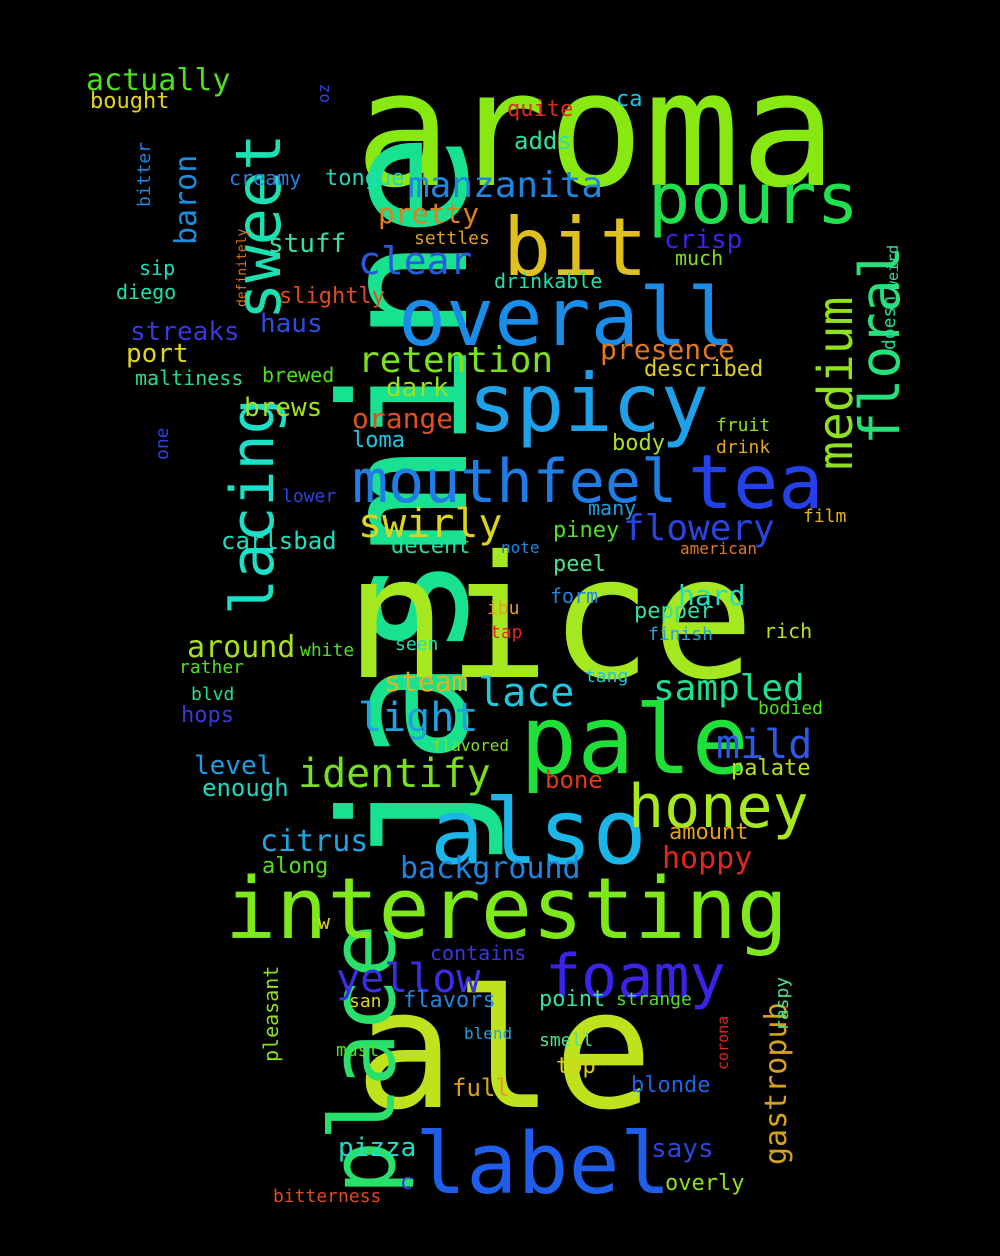 Image resolution: width=1000 pixels, height=1256 pixels. Describe the element at coordinates (506, 632) in the screenshot. I see `word-tap: tap` at that location.